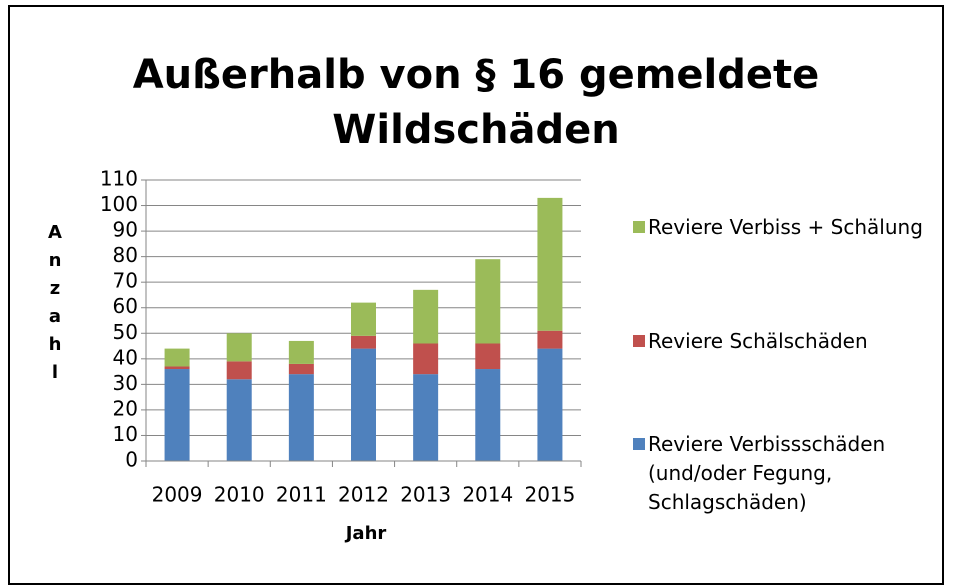 The width and height of the screenshot is (954, 585). Describe the element at coordinates (475, 130) in the screenshot. I see `chart-title: Wildschäden` at that location.